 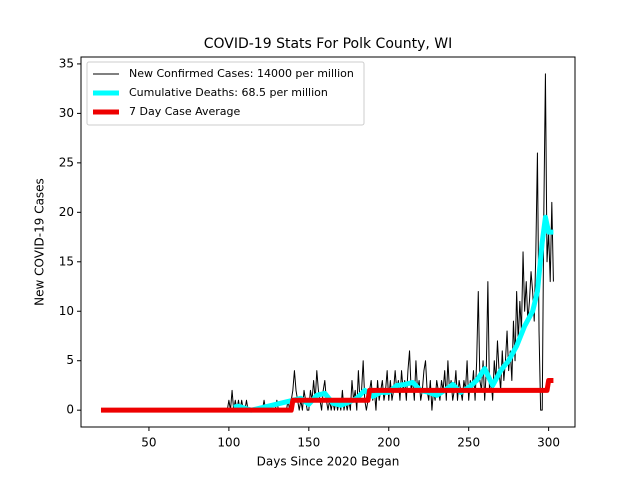 I want to click on y-tick-label: 5, so click(x=70, y=360).